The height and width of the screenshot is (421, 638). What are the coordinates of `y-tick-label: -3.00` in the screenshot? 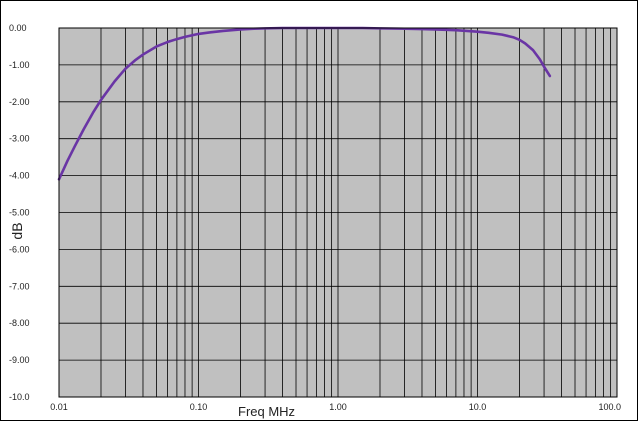 It's located at (19, 139).